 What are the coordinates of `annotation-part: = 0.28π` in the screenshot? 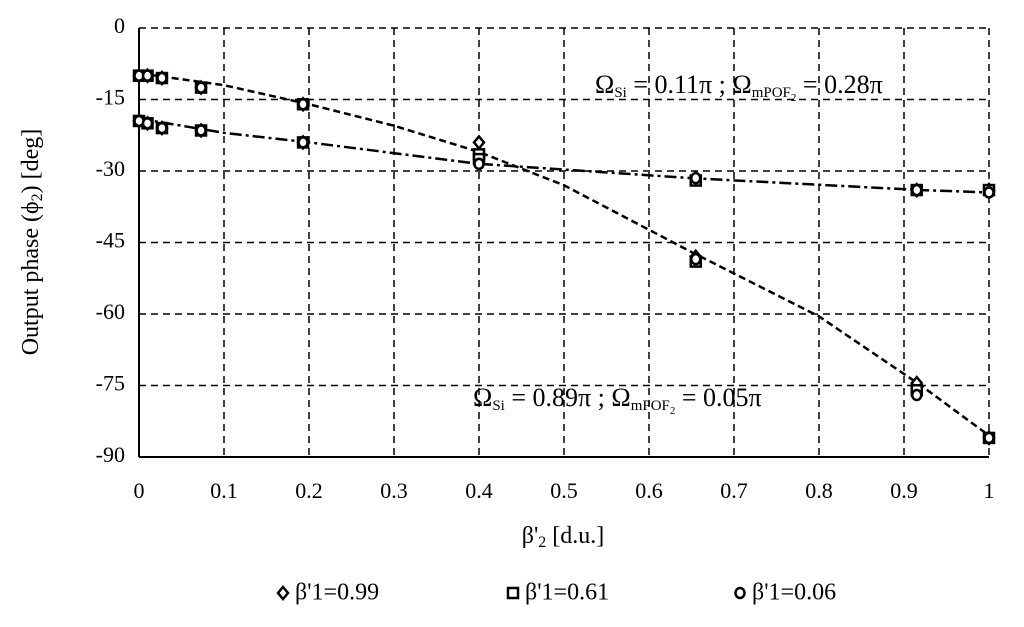 It's located at (839, 84).